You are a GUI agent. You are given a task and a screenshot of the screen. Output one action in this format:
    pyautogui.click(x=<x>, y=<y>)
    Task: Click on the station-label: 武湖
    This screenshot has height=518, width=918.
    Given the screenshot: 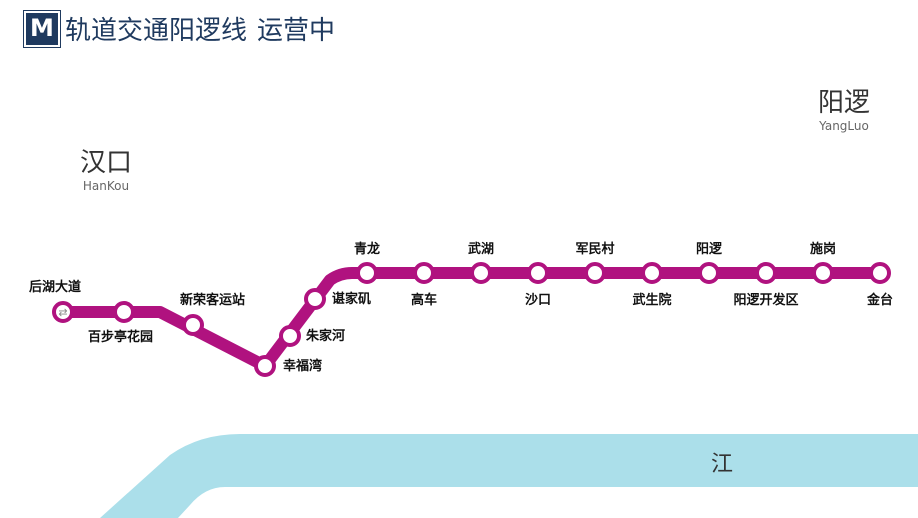 What is the action you would take?
    pyautogui.click(x=481, y=249)
    